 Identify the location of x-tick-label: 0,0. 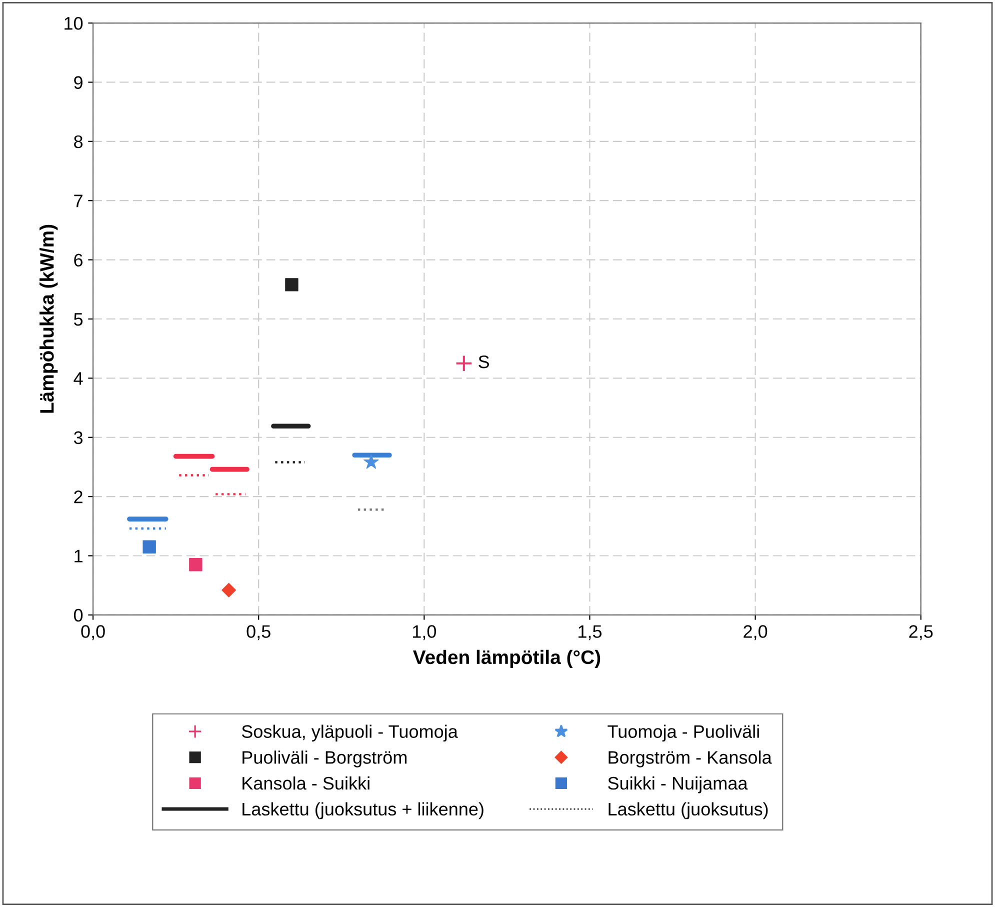
(93, 632).